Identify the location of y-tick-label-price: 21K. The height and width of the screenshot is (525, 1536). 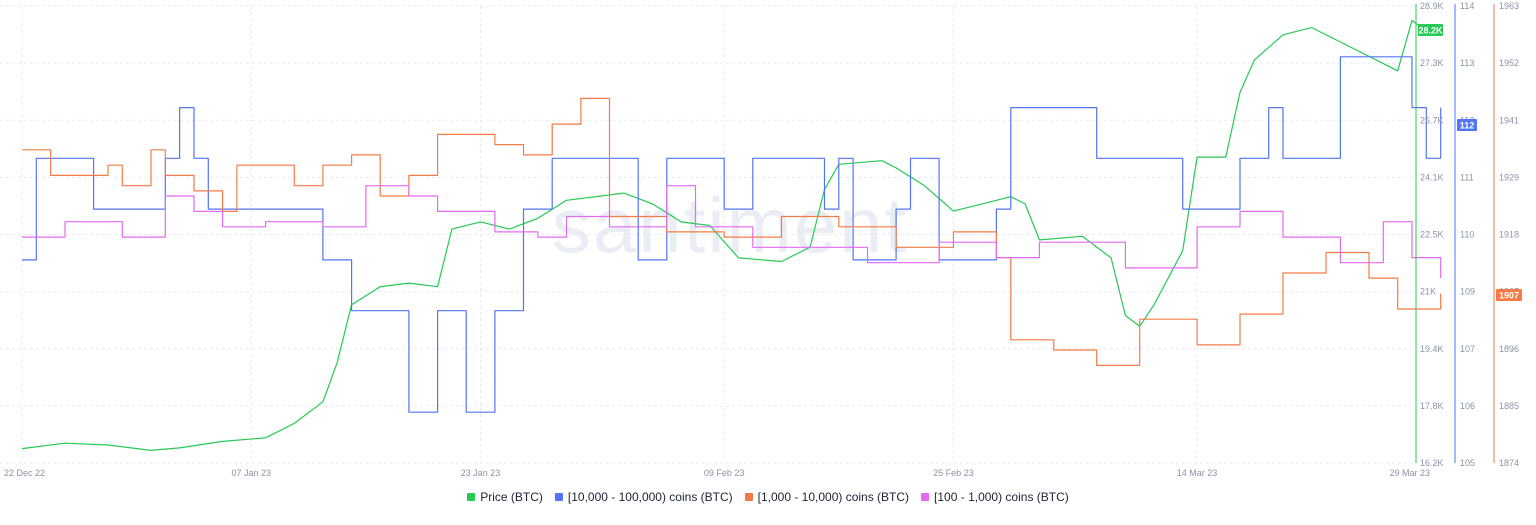
(1428, 292).